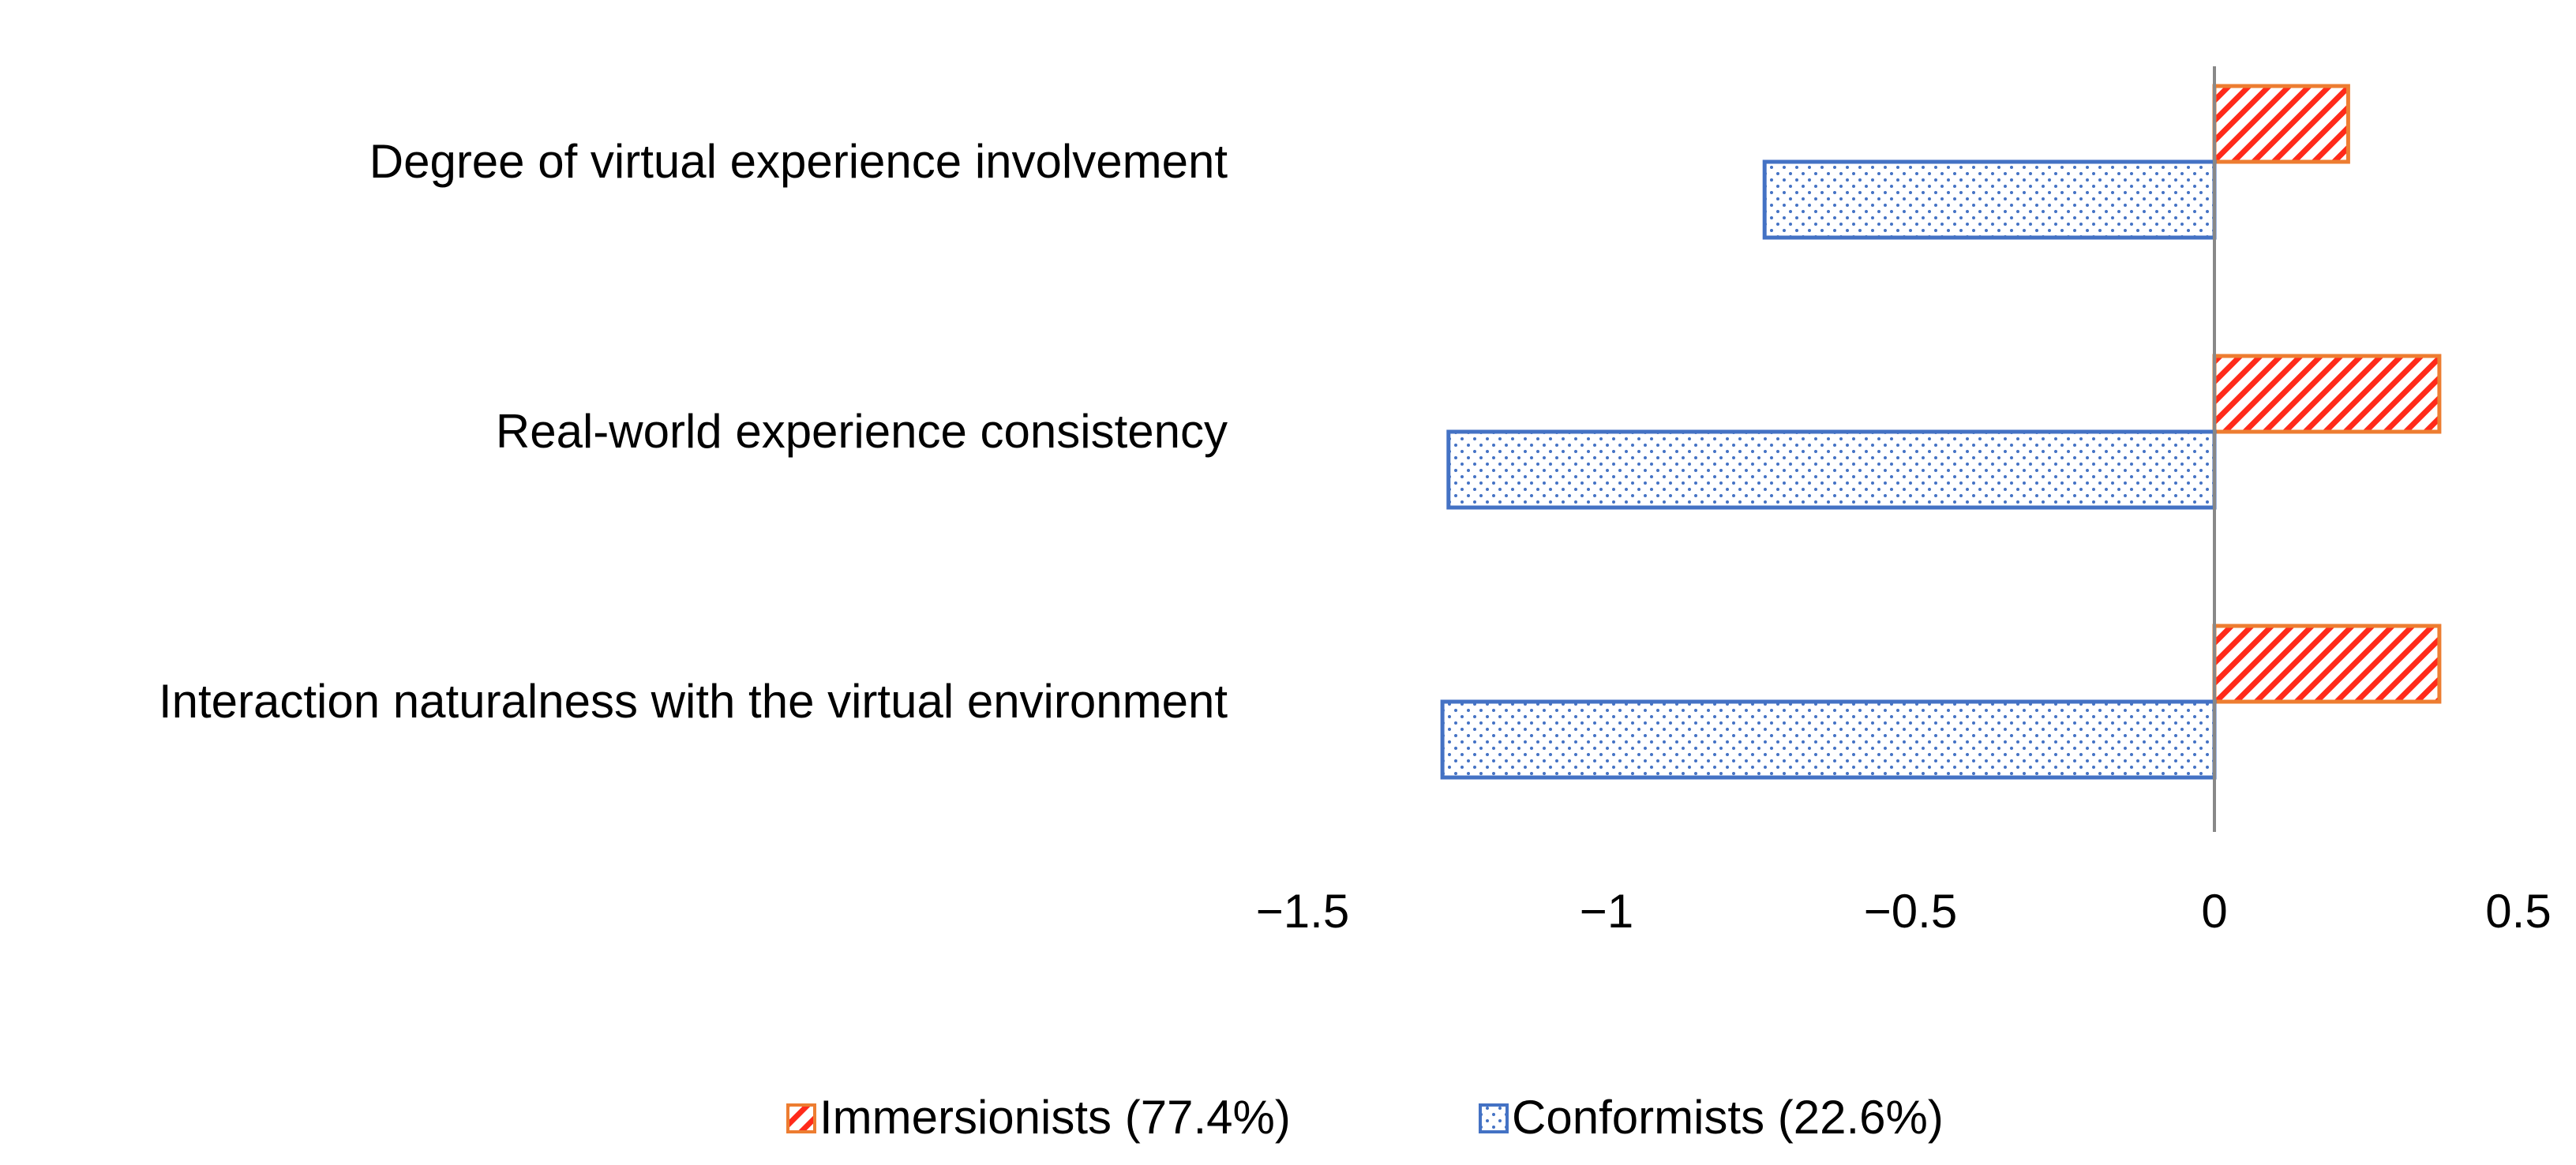  I want to click on x-tick-label: −0.5, so click(1910, 912).